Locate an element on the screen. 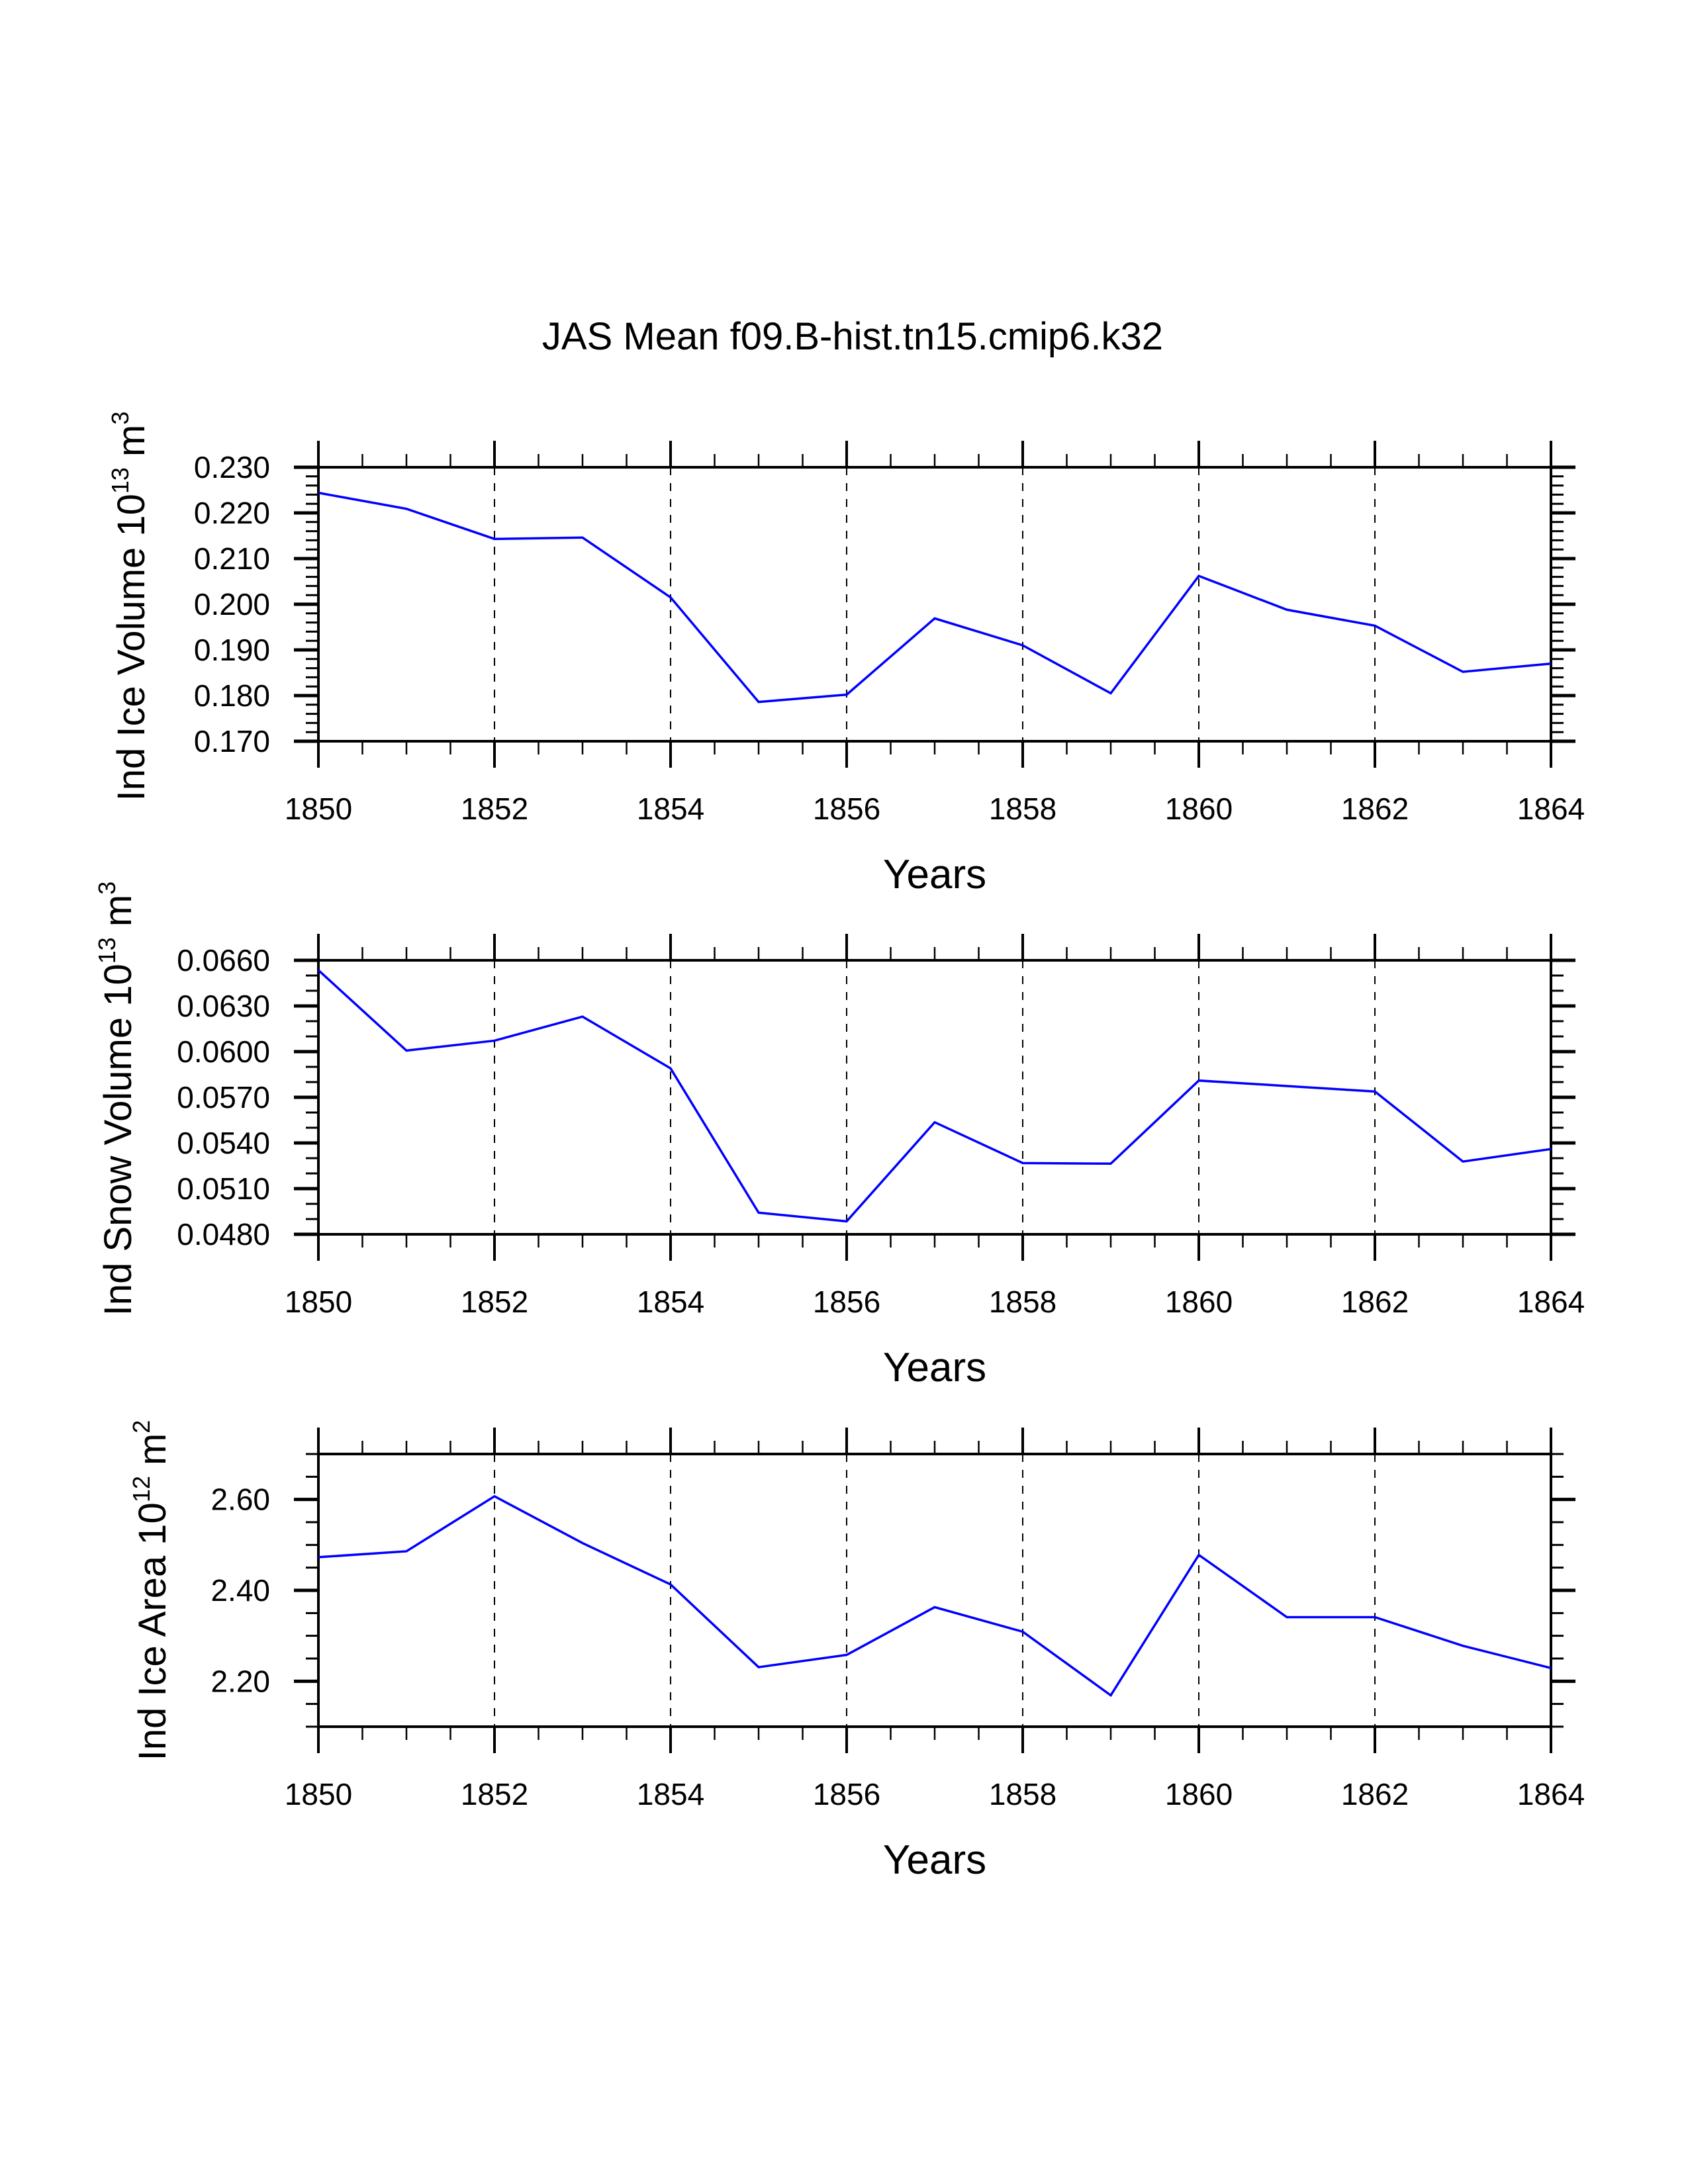 The height and width of the screenshot is (2184, 1688). y-label-text: Ind Ice Area 10 is located at coordinates (152, 1631).